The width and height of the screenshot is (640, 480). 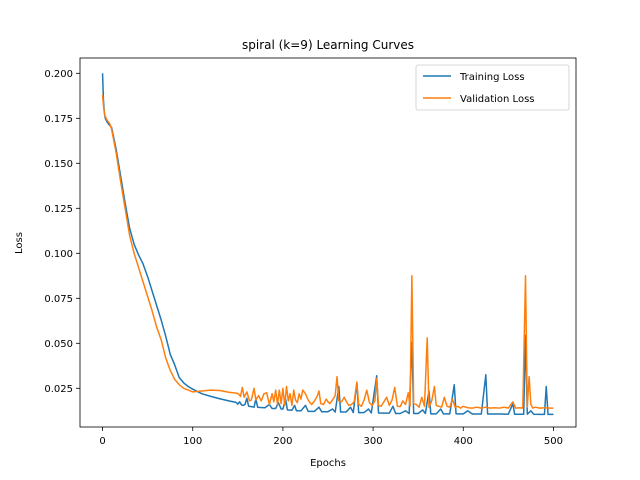 What do you see at coordinates (58, 299) in the screenshot?
I see `y-tick-label: 0.075` at bounding box center [58, 299].